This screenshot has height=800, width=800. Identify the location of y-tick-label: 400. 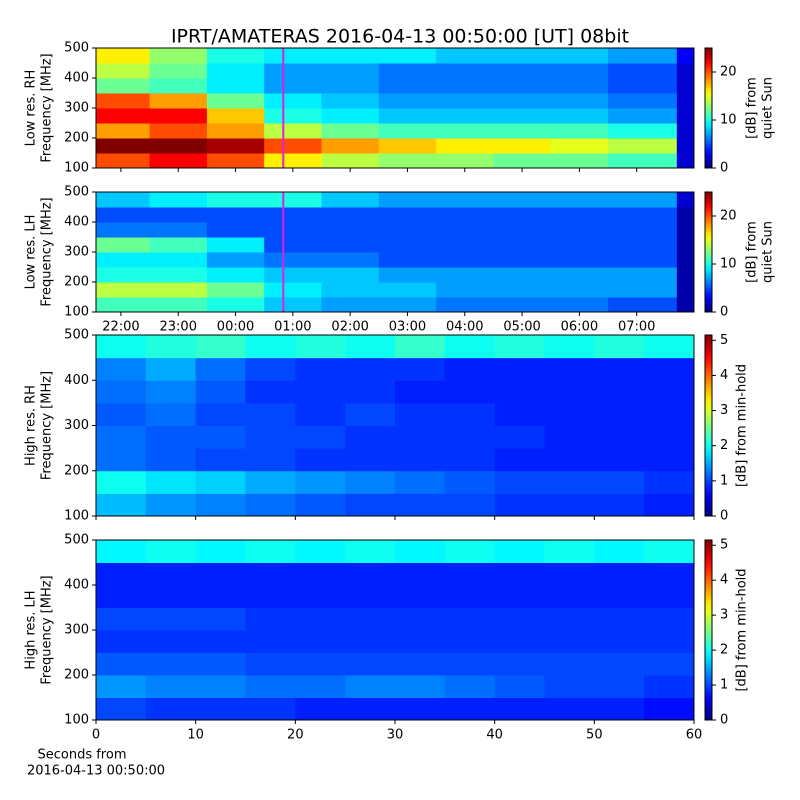
(76, 222).